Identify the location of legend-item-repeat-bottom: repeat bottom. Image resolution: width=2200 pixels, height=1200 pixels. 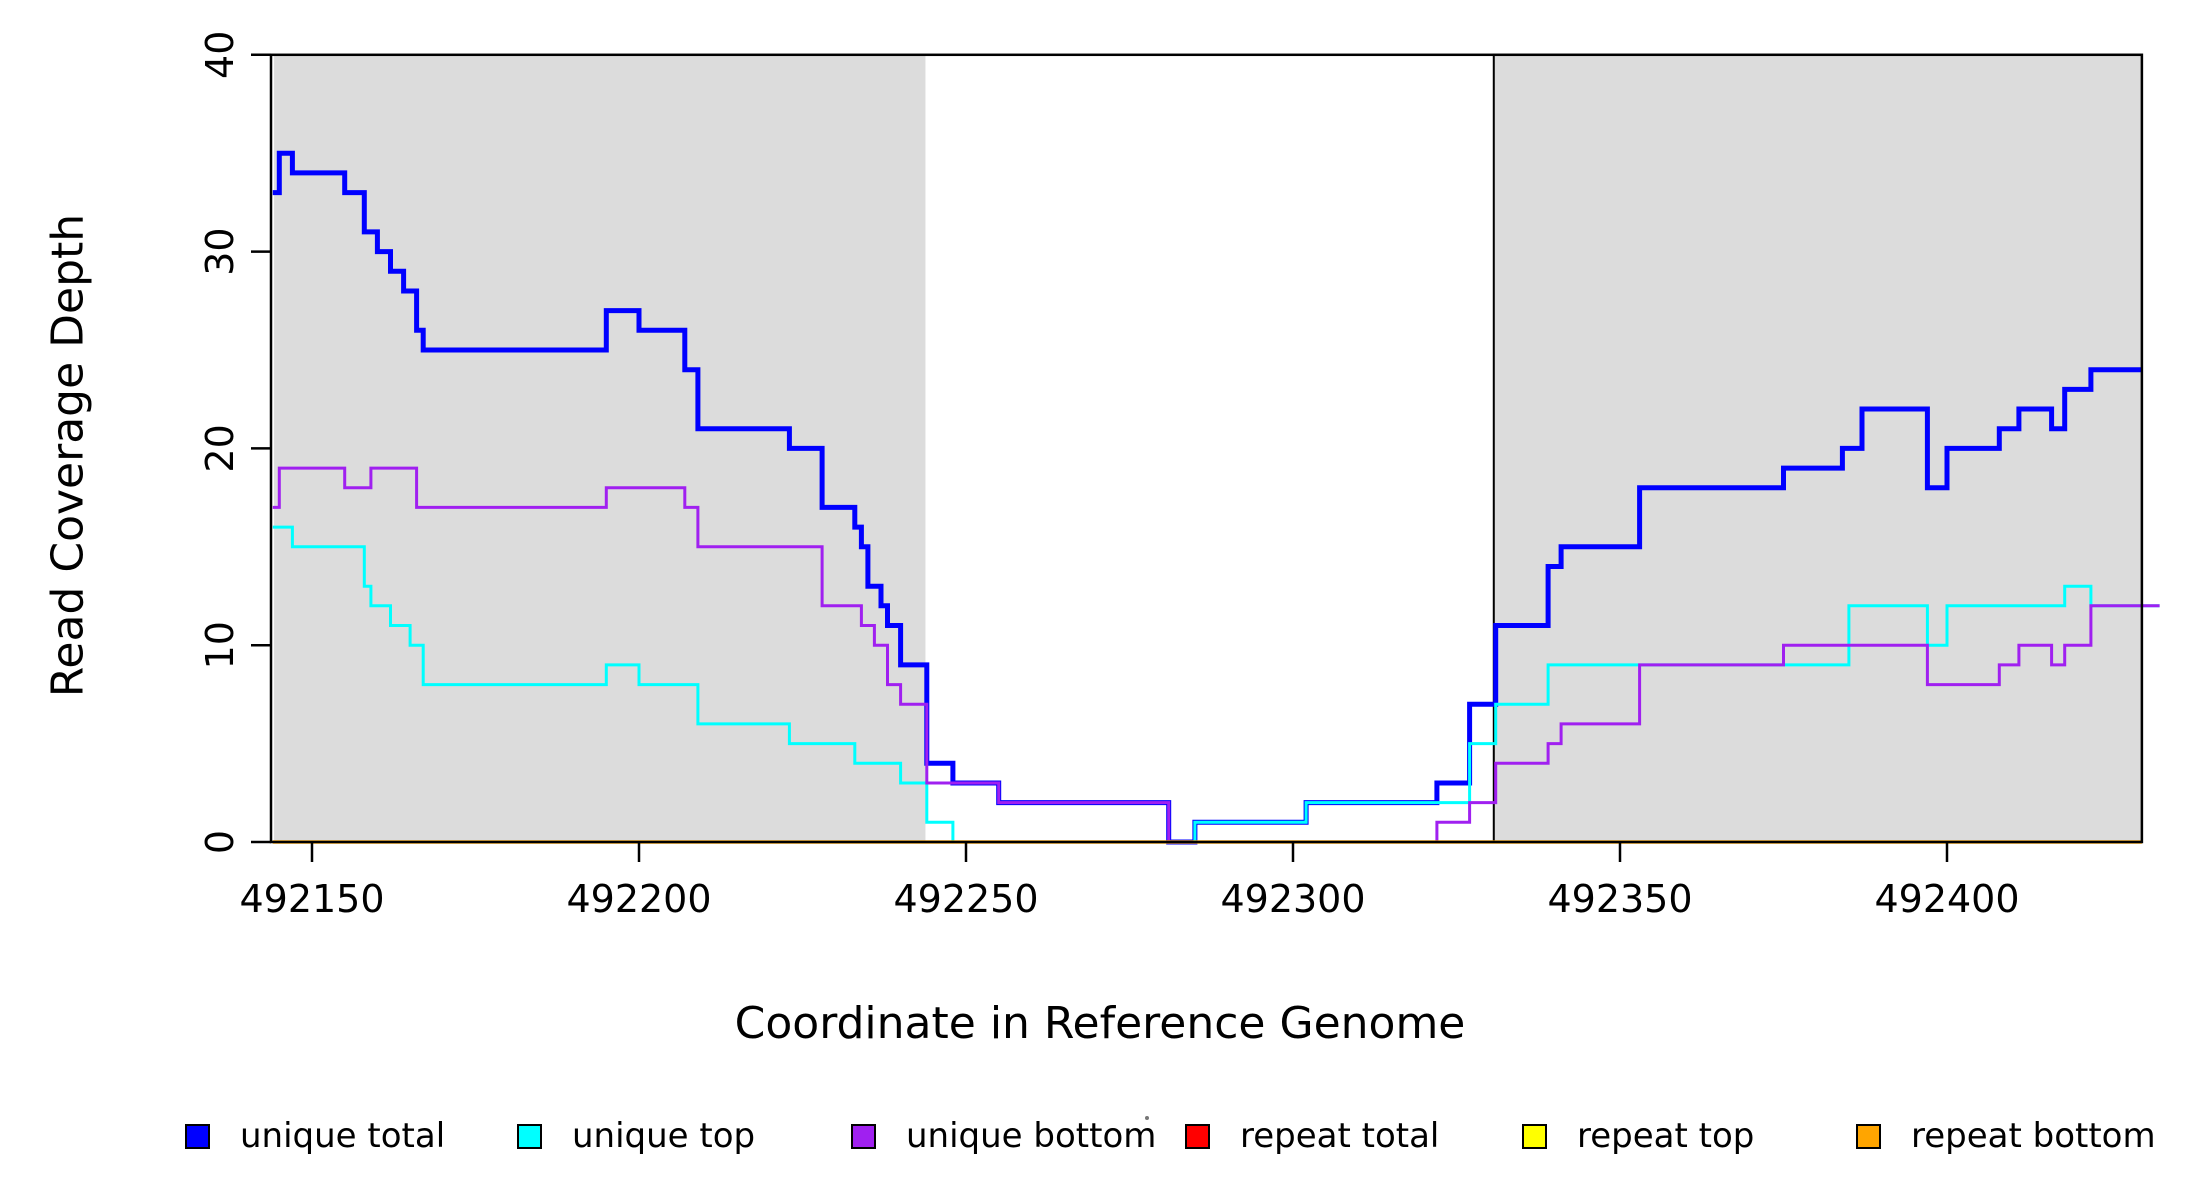
(2006, 1136).